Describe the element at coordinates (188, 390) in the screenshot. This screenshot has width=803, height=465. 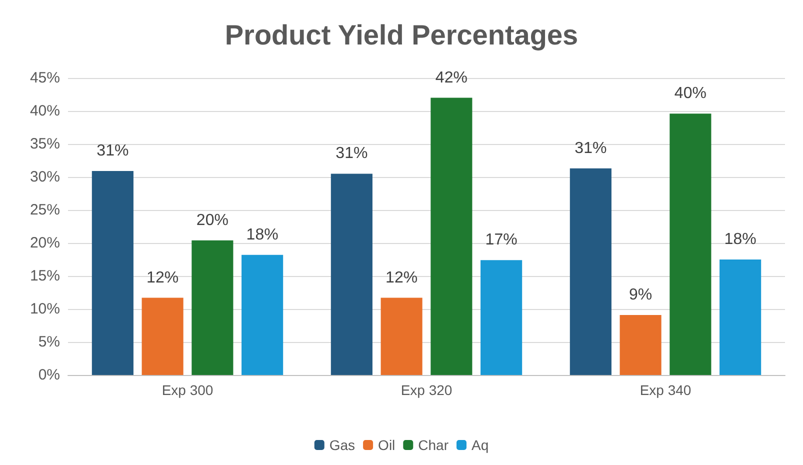
I see `x-tick-label: Exp 300` at that location.